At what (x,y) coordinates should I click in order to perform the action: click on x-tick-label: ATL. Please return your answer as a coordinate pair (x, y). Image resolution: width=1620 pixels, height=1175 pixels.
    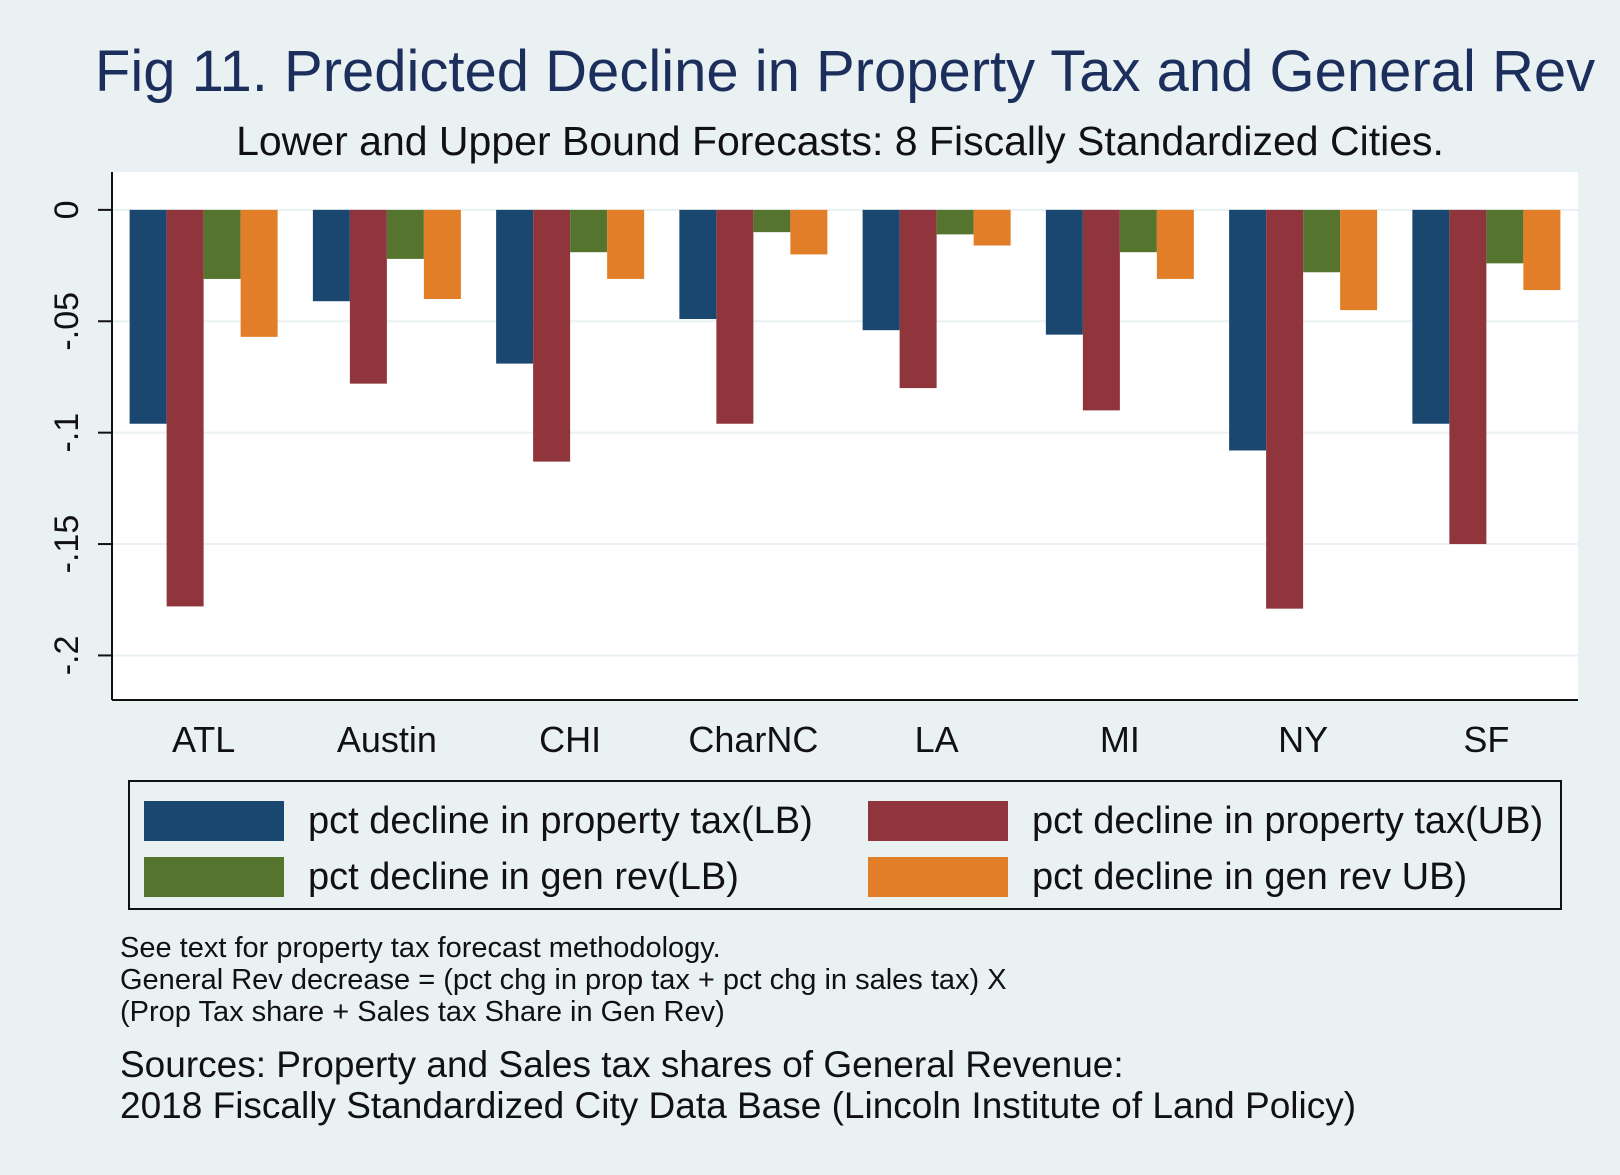
    Looking at the image, I should click on (203, 739).